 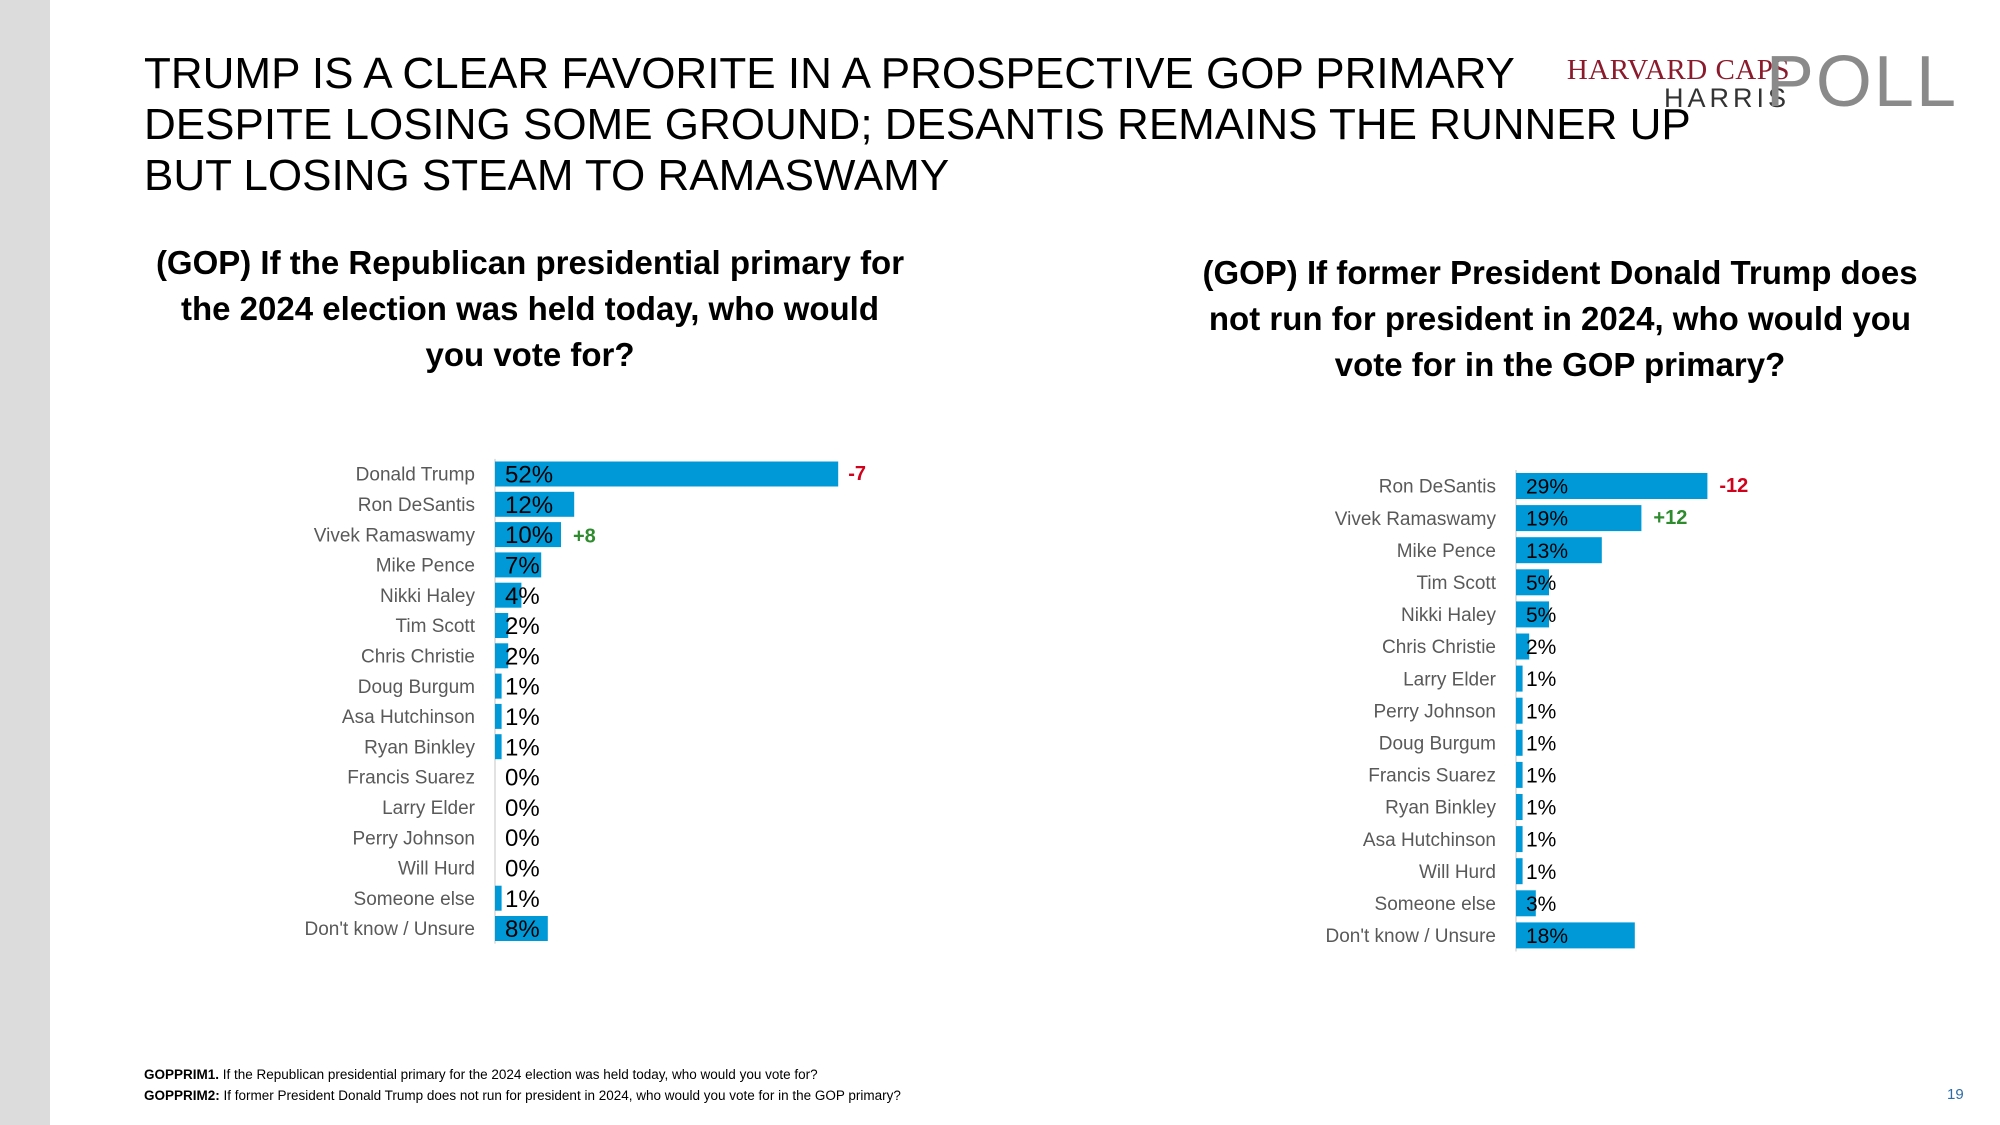 What do you see at coordinates (411, 778) in the screenshot?
I see `chart-1-category-label: Francis Suarez` at bounding box center [411, 778].